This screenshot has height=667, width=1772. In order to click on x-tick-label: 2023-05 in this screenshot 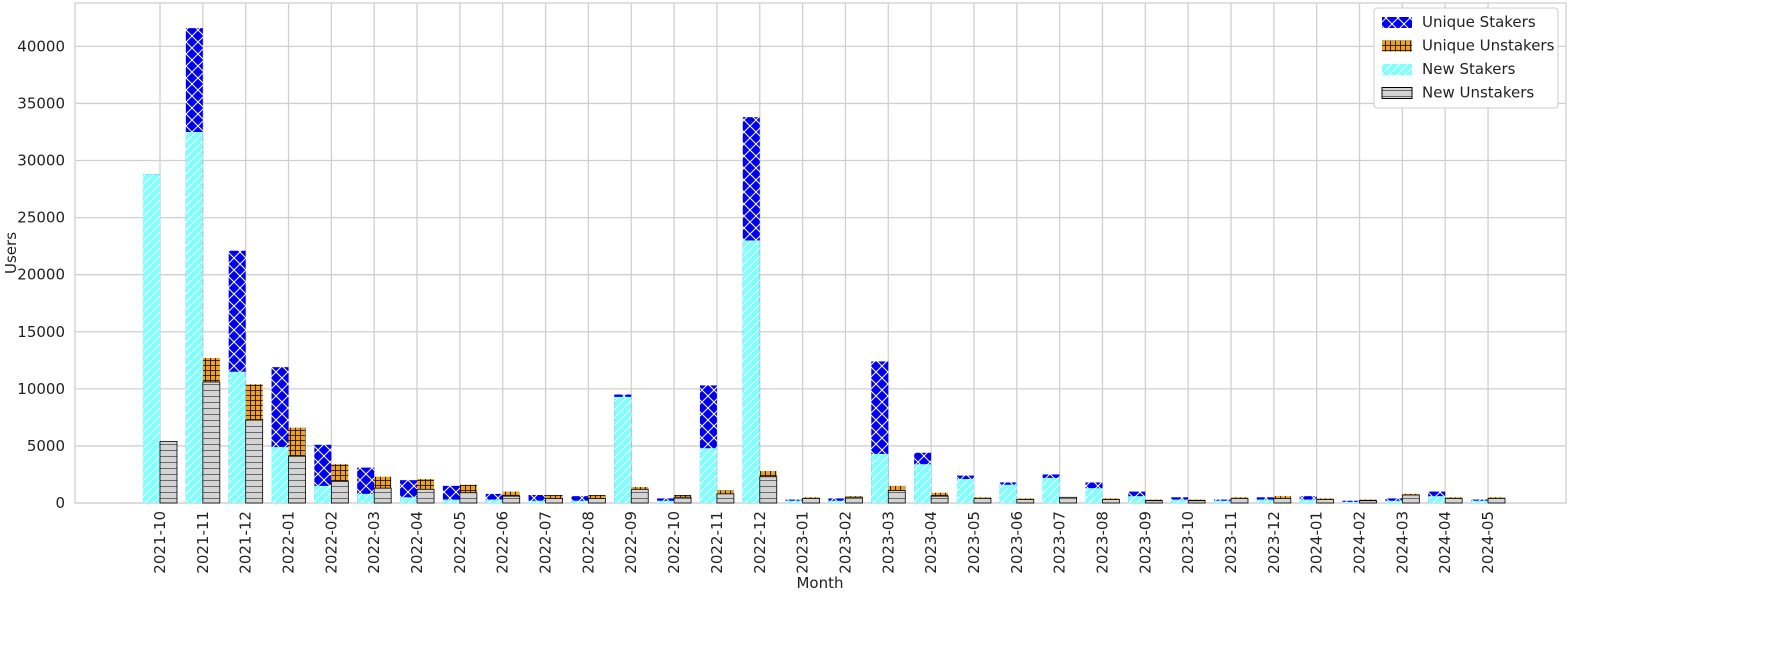, I will do `click(974, 542)`.